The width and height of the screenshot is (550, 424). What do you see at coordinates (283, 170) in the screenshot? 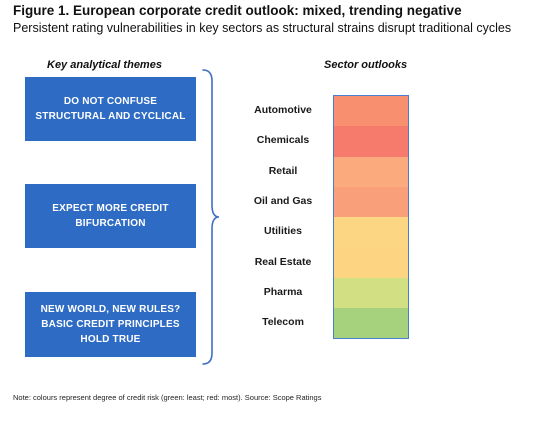
I see `sector-label-retail: Retail` at bounding box center [283, 170].